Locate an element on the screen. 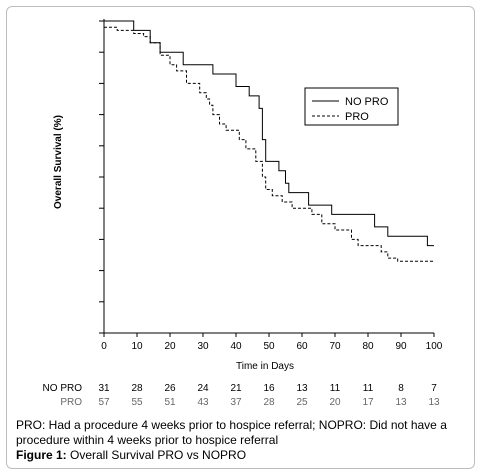 The width and height of the screenshot is (481, 475). x-tick-label: 20 is located at coordinates (170, 346).